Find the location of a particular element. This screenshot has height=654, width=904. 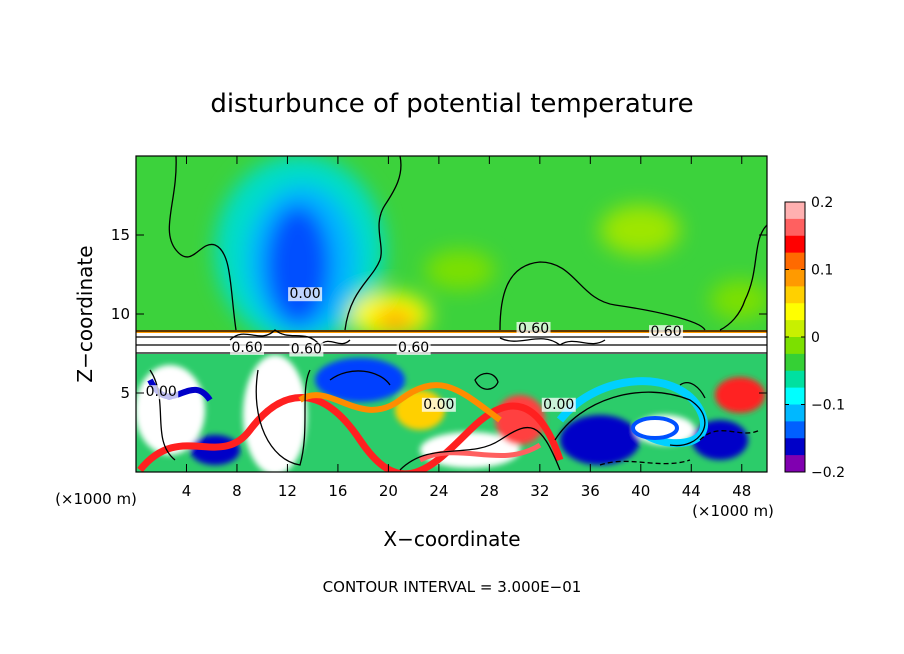

x-tick-label: 20 is located at coordinates (388, 491).